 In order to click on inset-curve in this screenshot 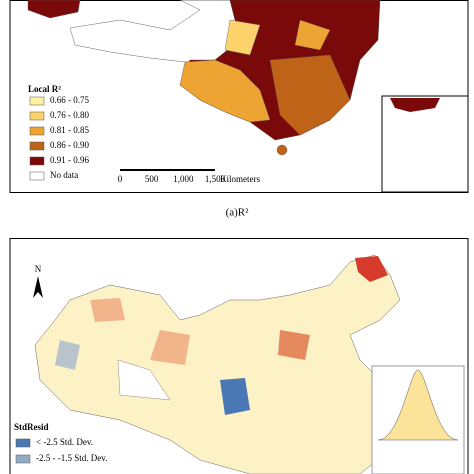, I will do `click(418, 405)`.